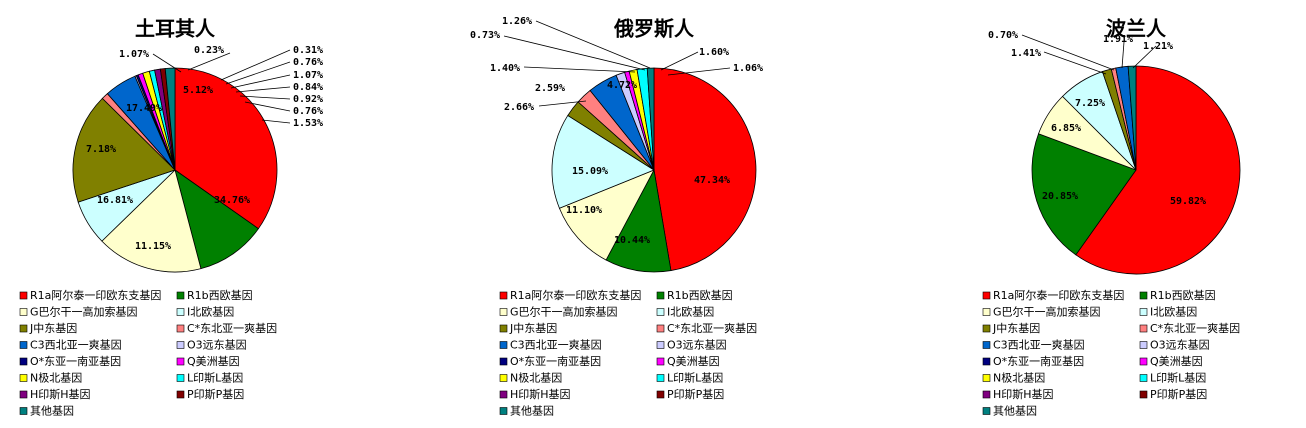 The height and width of the screenshot is (428, 1306). Describe the element at coordinates (52, 411) in the screenshot. I see `legend-label: 其他基因` at that location.